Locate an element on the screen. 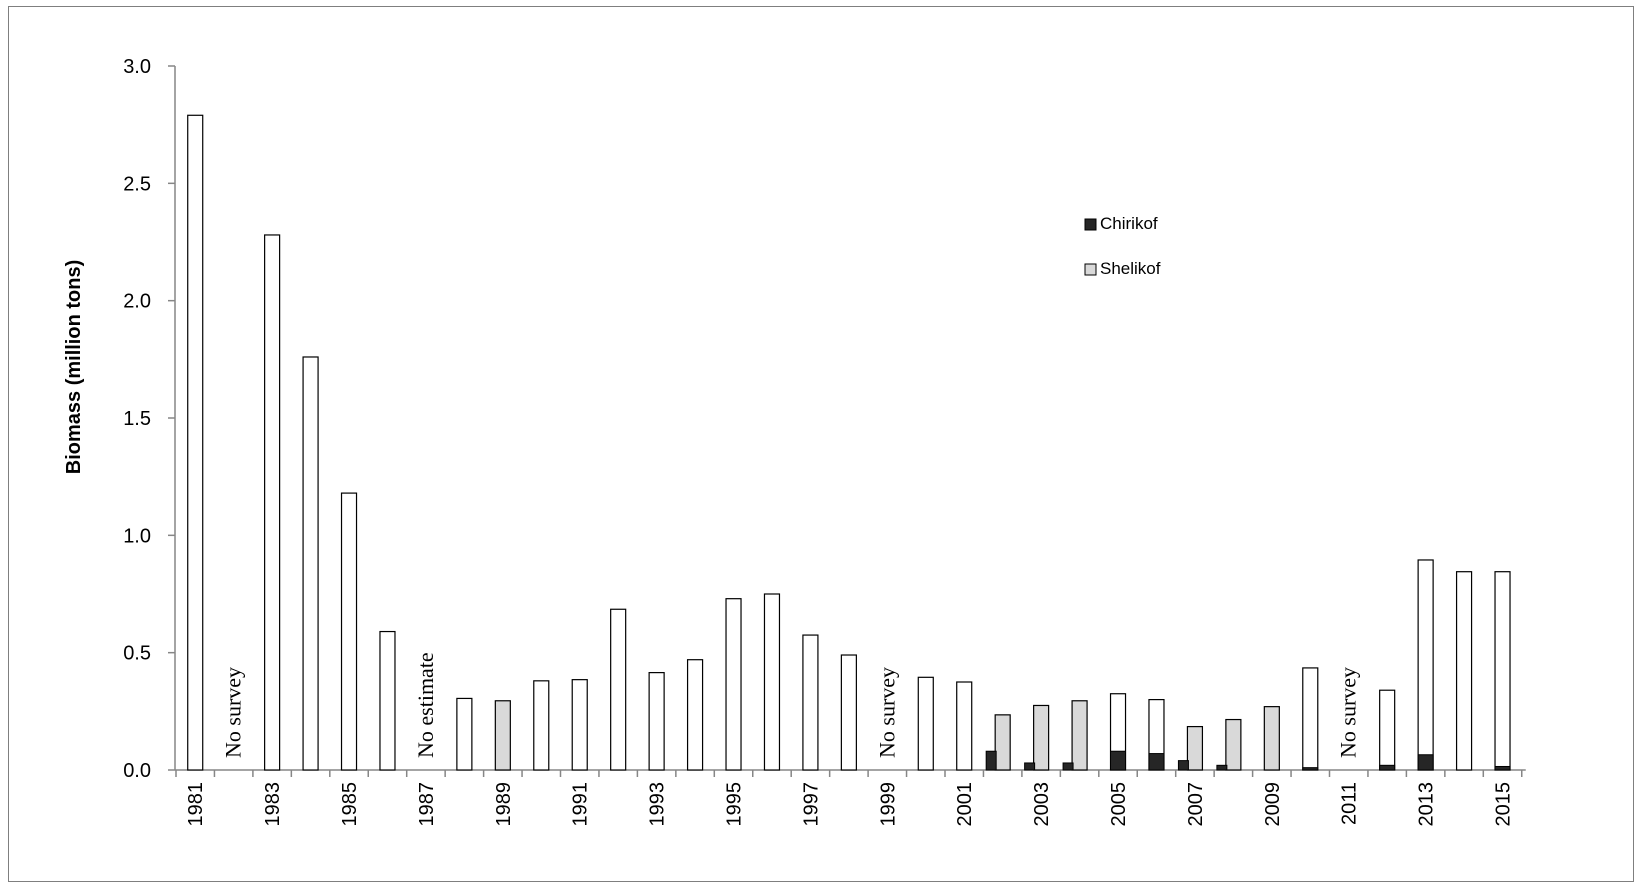 Image resolution: width=1644 pixels, height=888 pixels. bar-1981 is located at coordinates (195, 442).